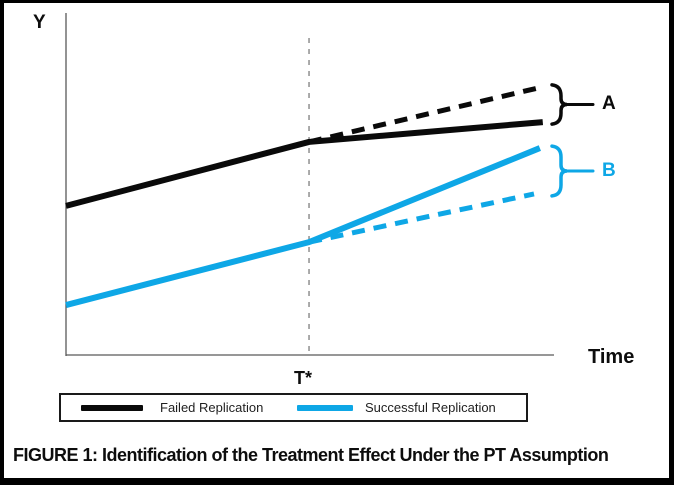 The image size is (674, 485). I want to click on brace-a, so click(559, 104).